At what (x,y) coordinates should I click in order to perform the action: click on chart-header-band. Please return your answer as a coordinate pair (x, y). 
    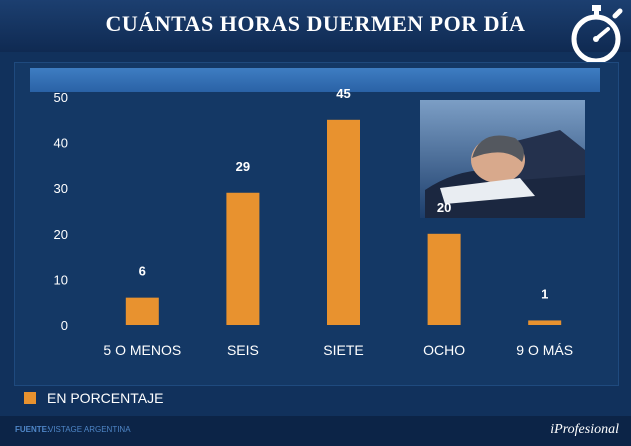
    Looking at the image, I should click on (315, 80).